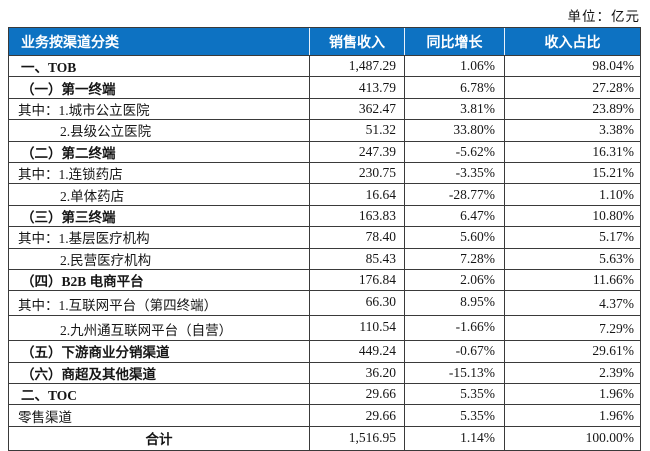 The width and height of the screenshot is (650, 451). What do you see at coordinates (159, 328) in the screenshot?
I see `row-label-cell: 2.九州通互联网平台（自营）` at bounding box center [159, 328].